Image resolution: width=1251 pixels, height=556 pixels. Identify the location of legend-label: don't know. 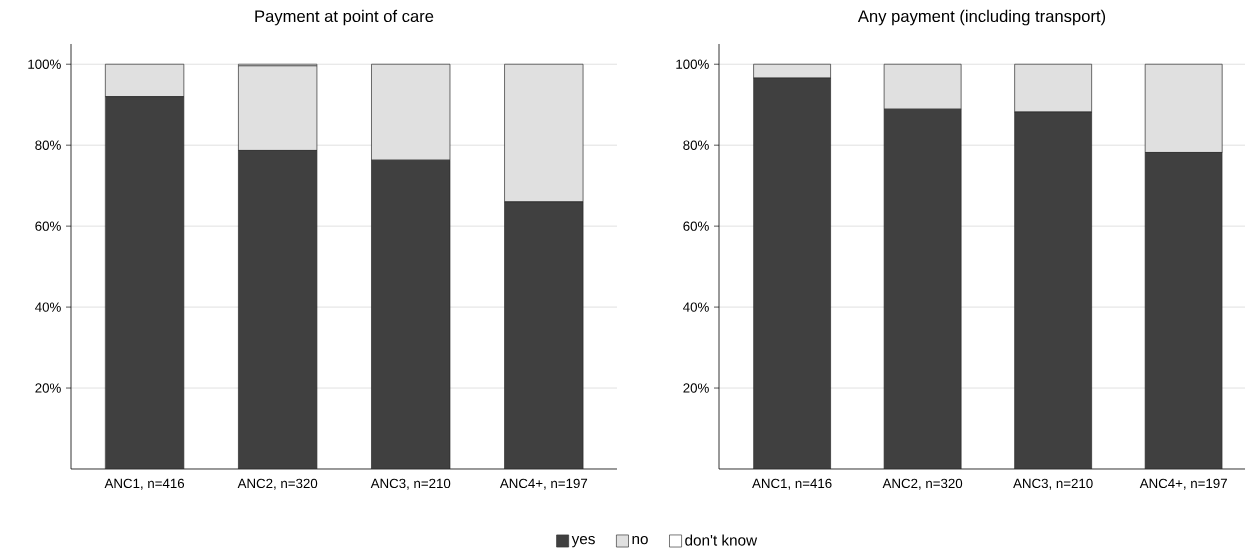
(721, 540).